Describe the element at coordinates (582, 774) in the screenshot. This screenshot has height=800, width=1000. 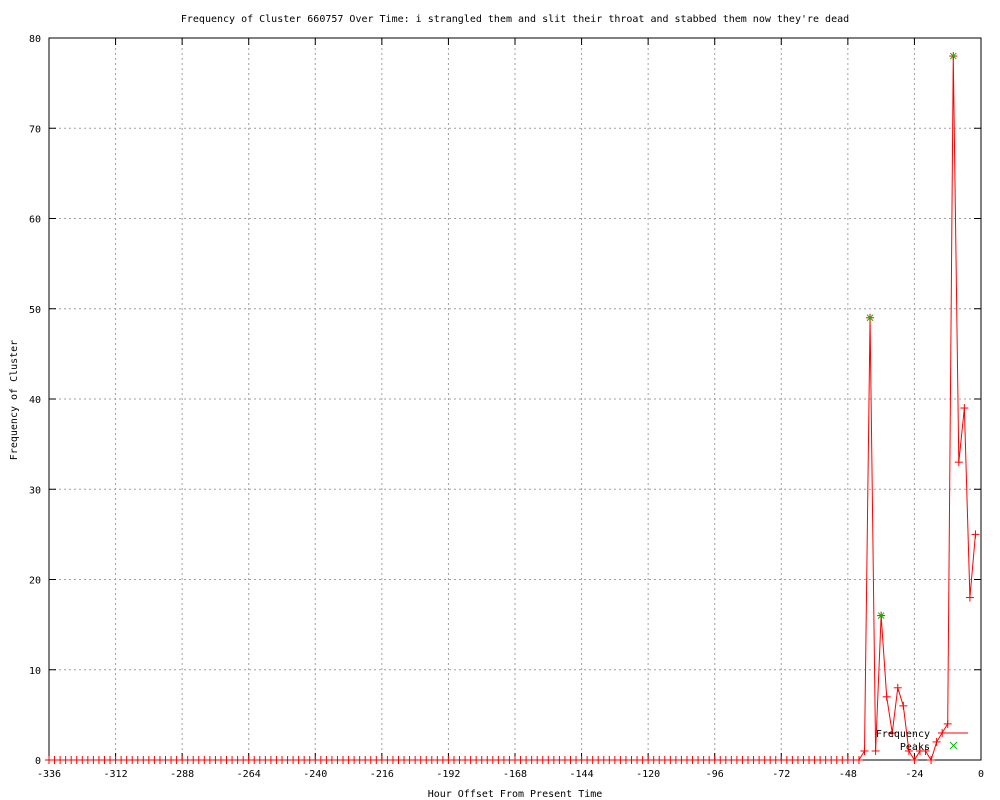
I see `x-tick-label: -144` at that location.